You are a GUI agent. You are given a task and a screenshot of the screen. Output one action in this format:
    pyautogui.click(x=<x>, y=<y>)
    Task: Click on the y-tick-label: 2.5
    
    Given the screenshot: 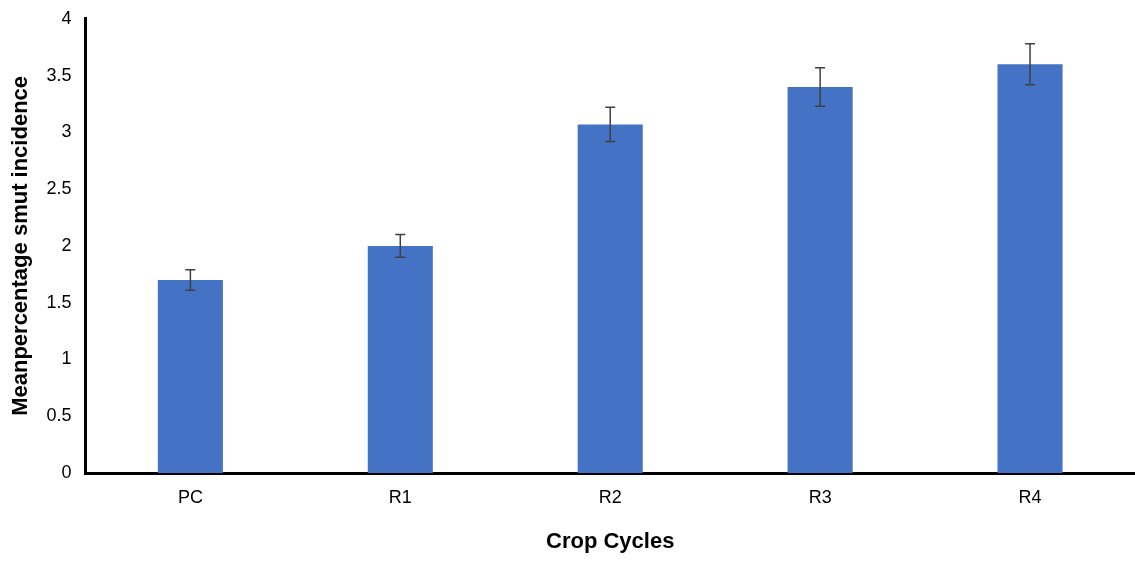 What is the action you would take?
    pyautogui.click(x=59, y=188)
    